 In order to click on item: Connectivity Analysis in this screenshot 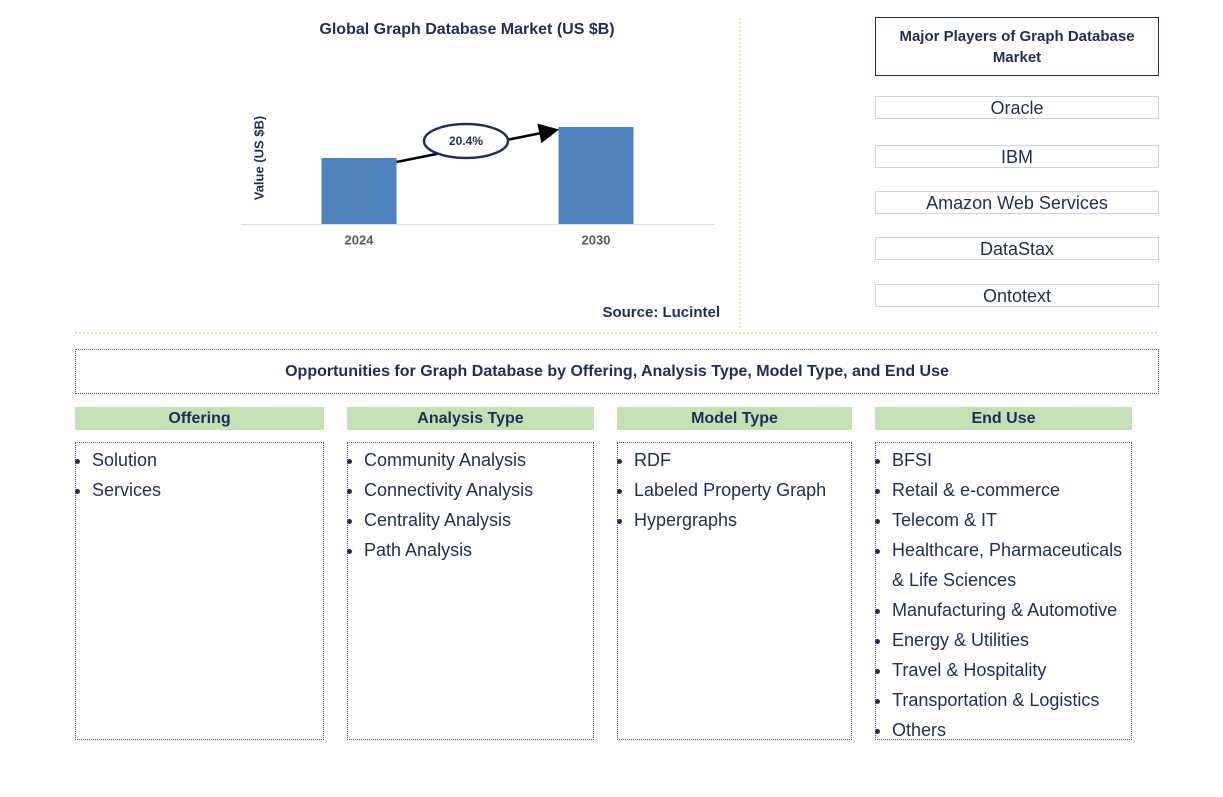, I will do `click(476, 490)`.